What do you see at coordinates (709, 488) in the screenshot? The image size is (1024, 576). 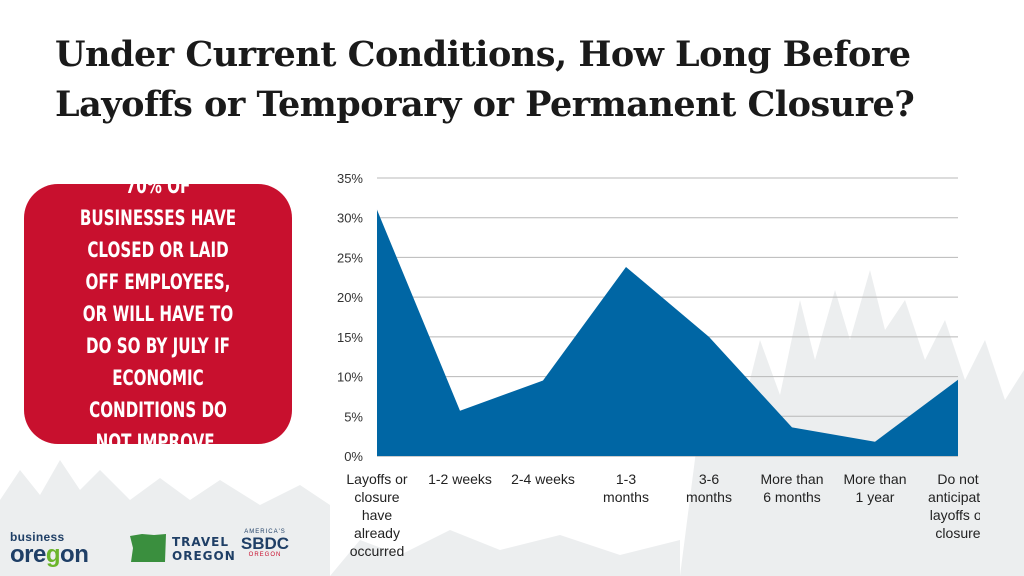 I see `x-category-label-4: 3-6 months` at bounding box center [709, 488].